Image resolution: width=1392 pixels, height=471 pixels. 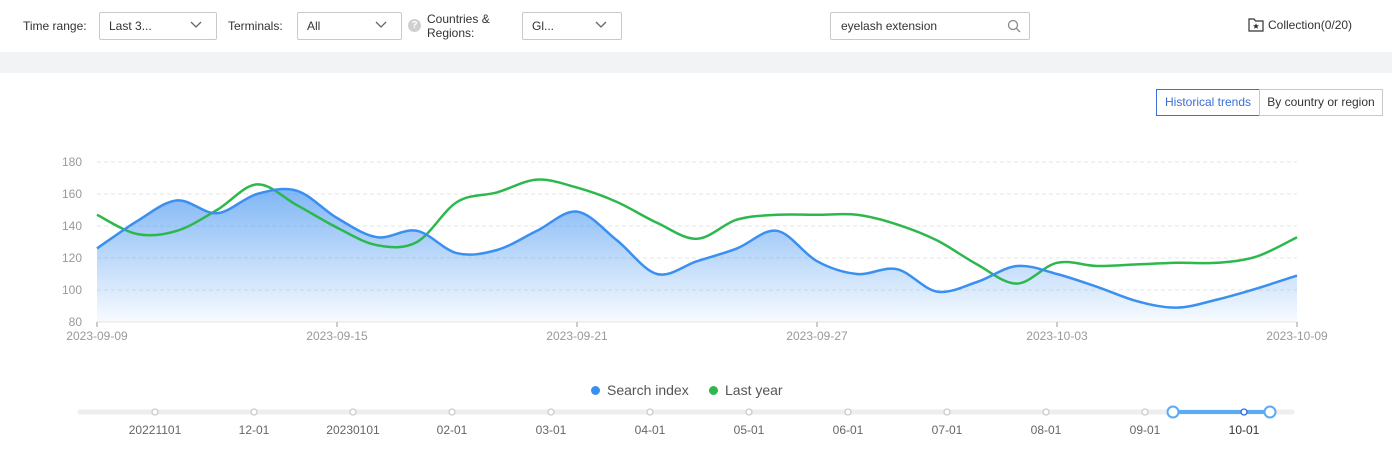 I want to click on legend-label-search-index: Search index, so click(x=648, y=390).